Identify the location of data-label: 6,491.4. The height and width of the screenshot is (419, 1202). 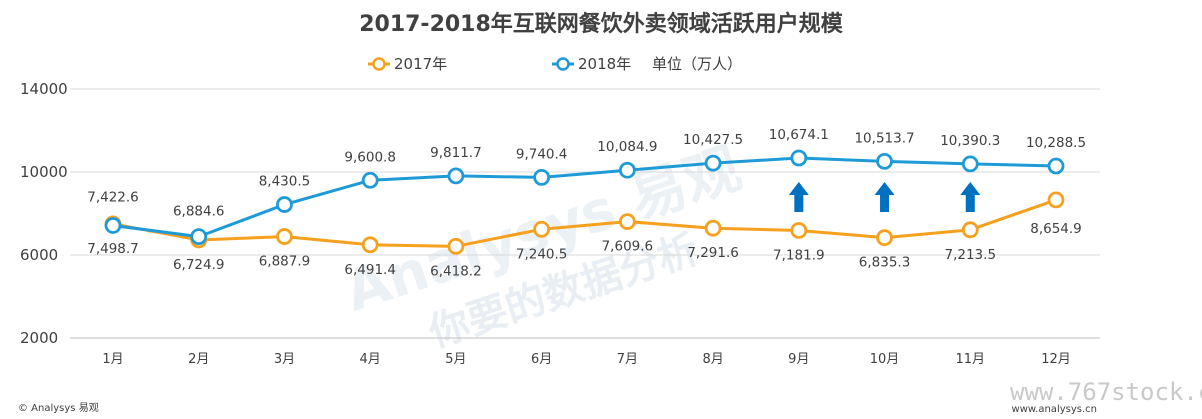
(370, 270).